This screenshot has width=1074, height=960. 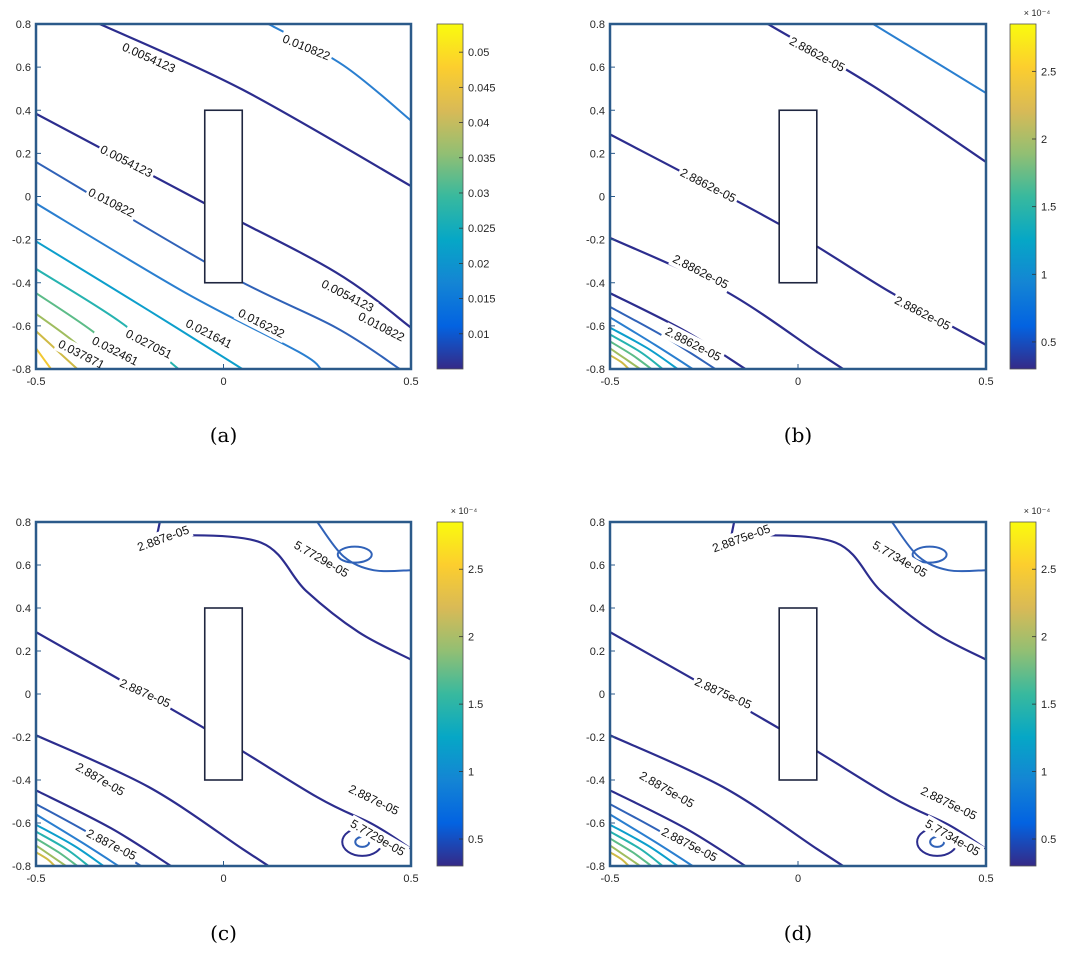 I want to click on contour-lines, so click(x=223, y=694).